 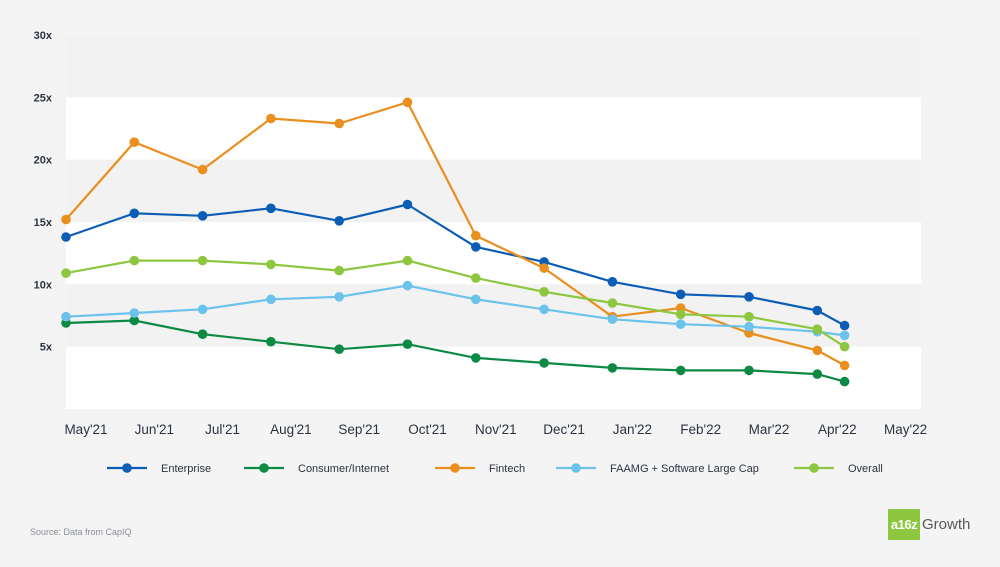 I want to click on legend-item: Overall, so click(x=838, y=469).